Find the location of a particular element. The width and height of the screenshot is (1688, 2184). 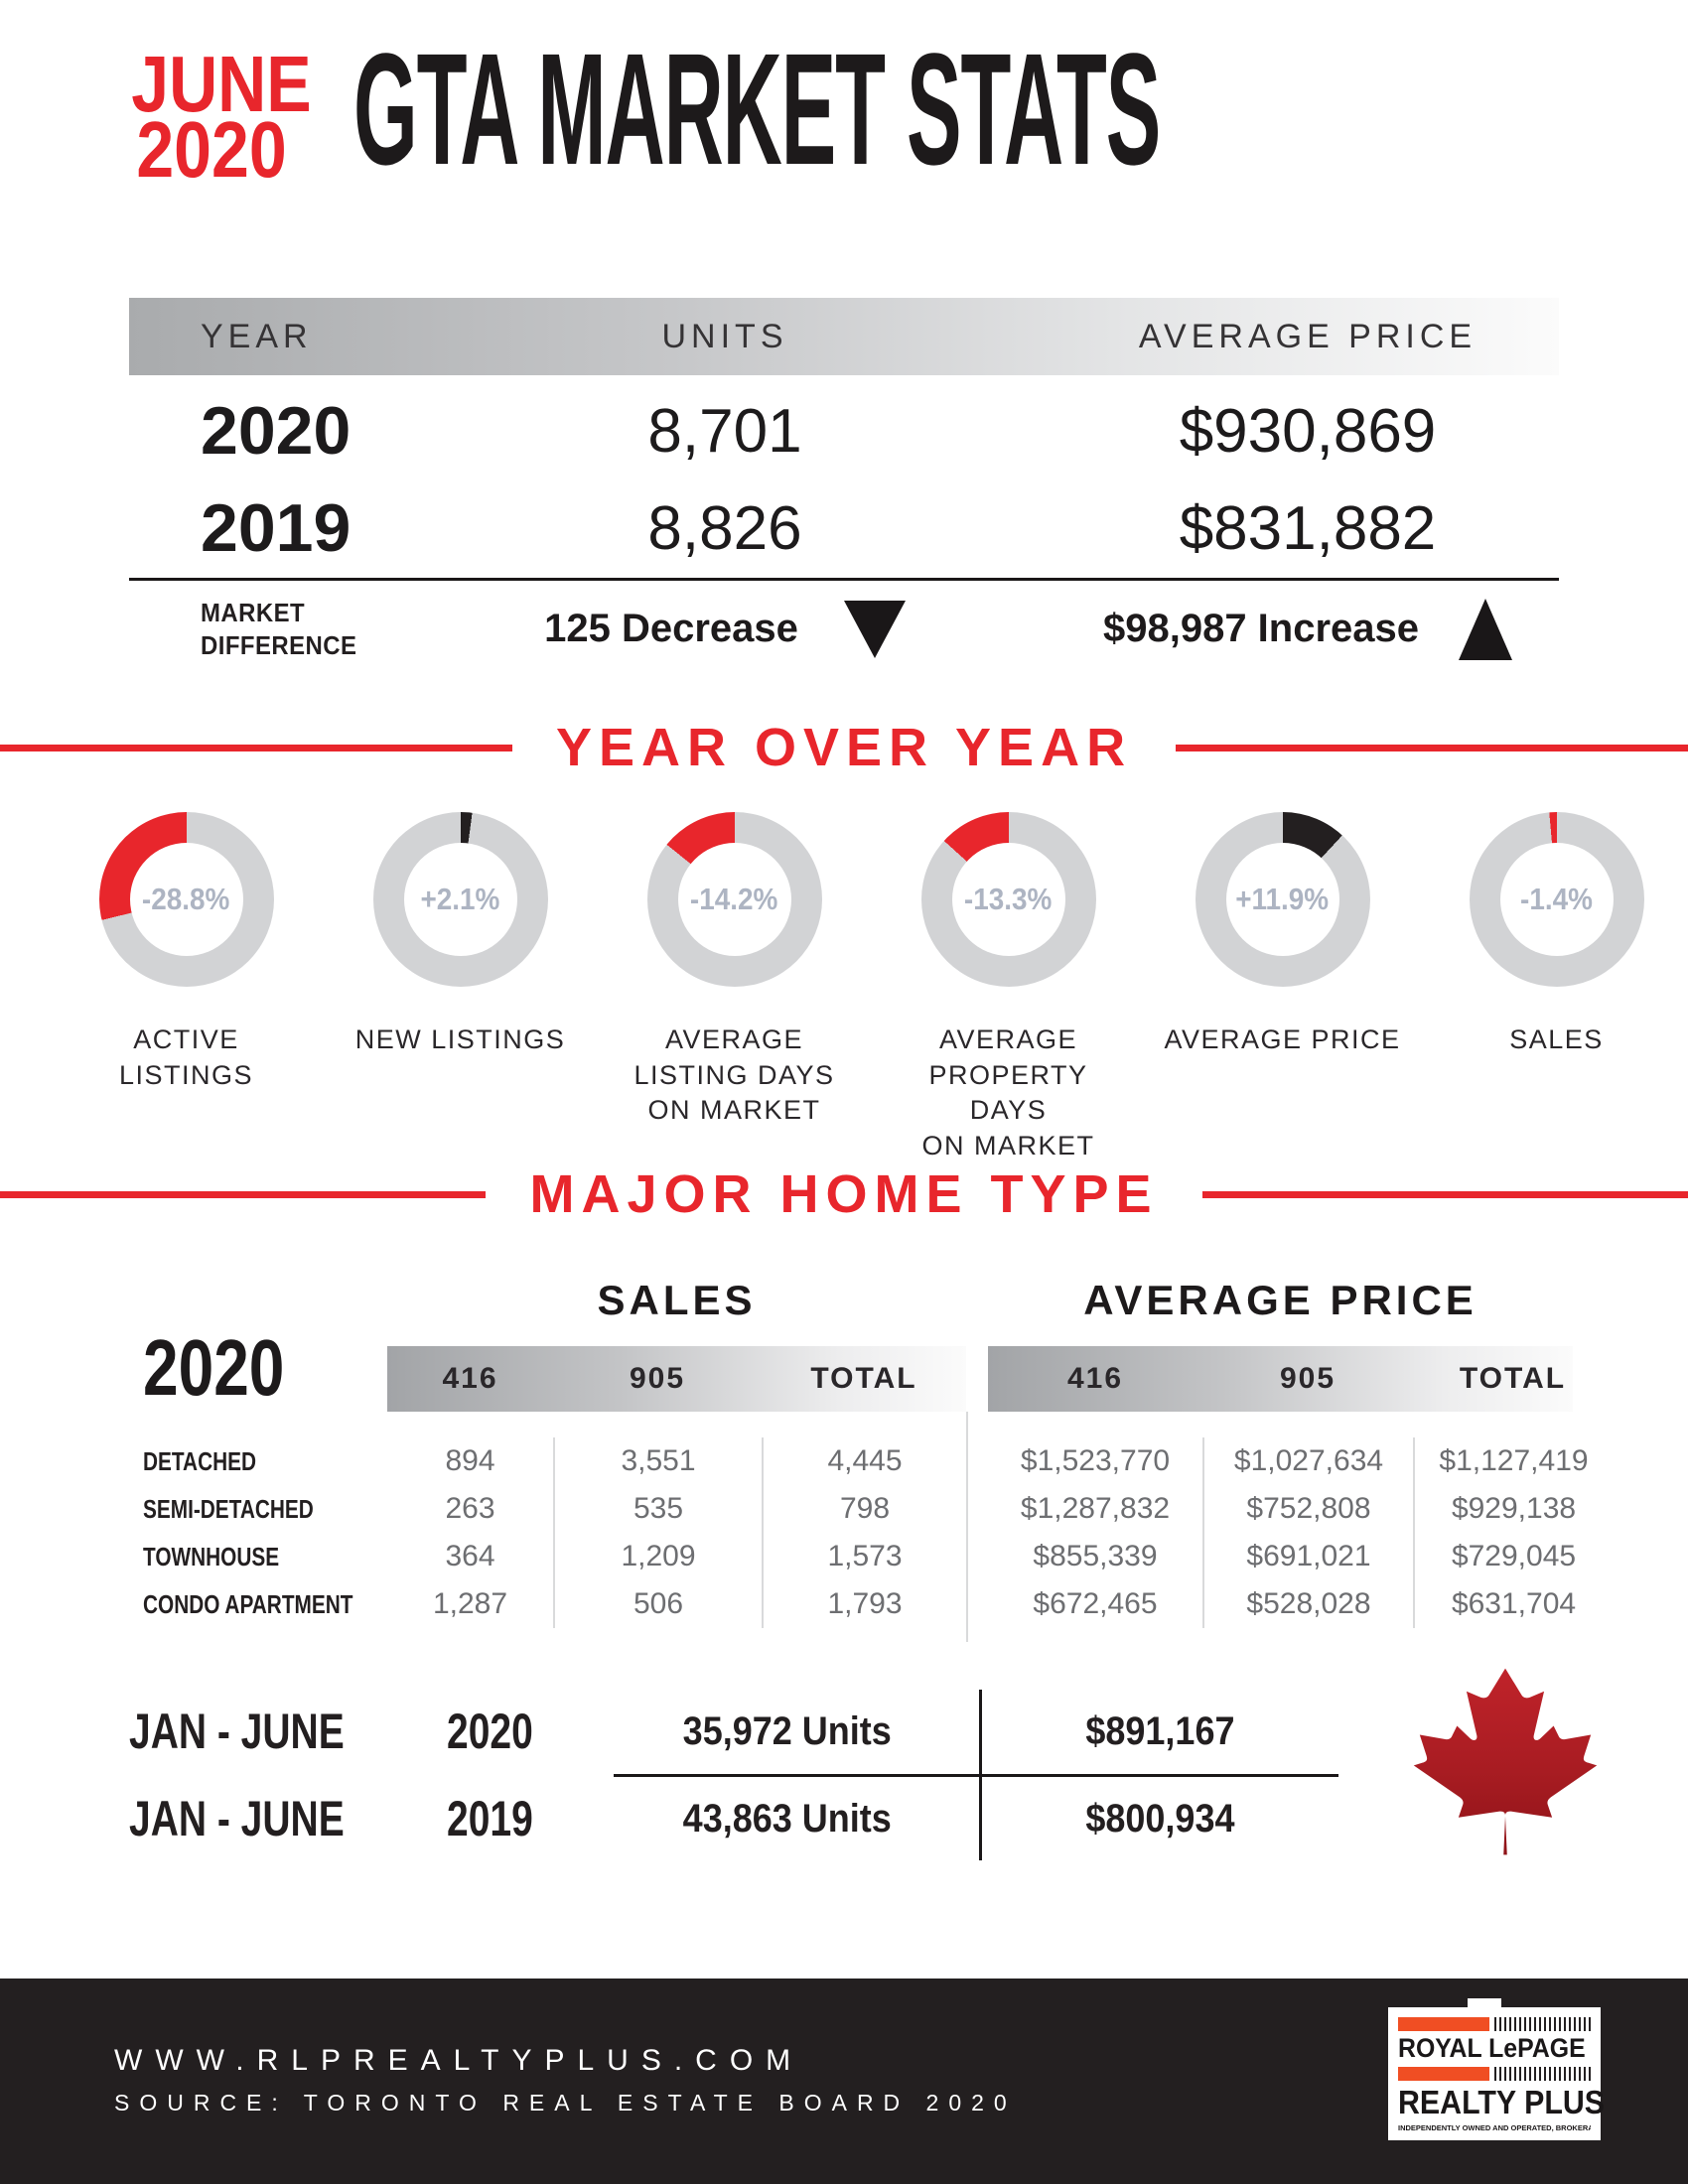

market-difference-label-line2: DIFFERENCE is located at coordinates (279, 644).